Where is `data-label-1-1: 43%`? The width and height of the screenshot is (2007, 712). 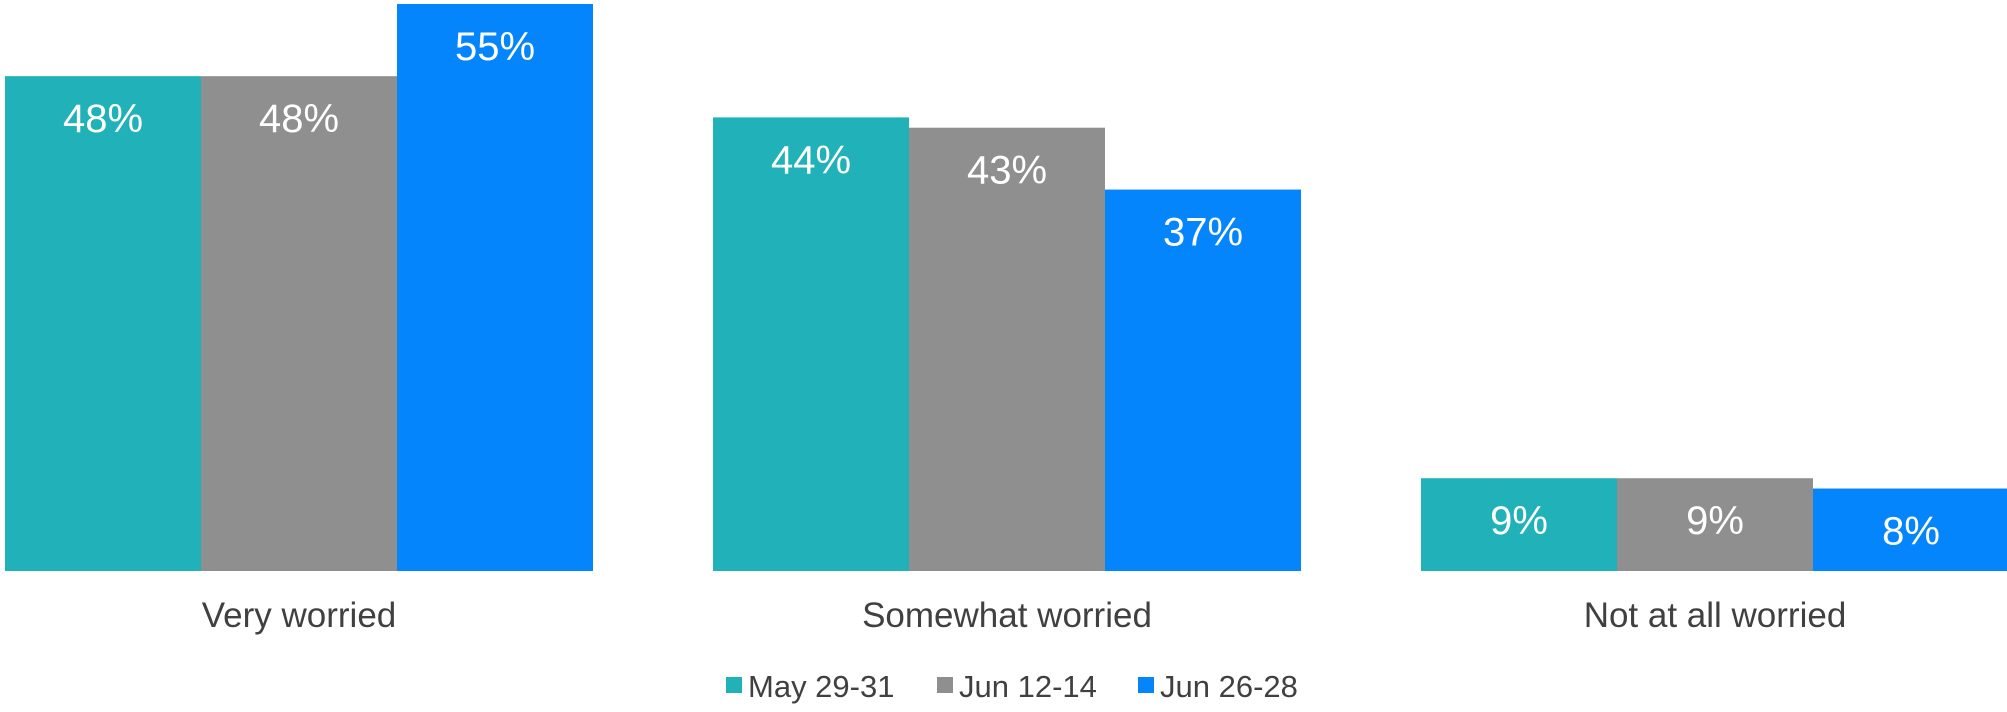 data-label-1-1: 43% is located at coordinates (1007, 171).